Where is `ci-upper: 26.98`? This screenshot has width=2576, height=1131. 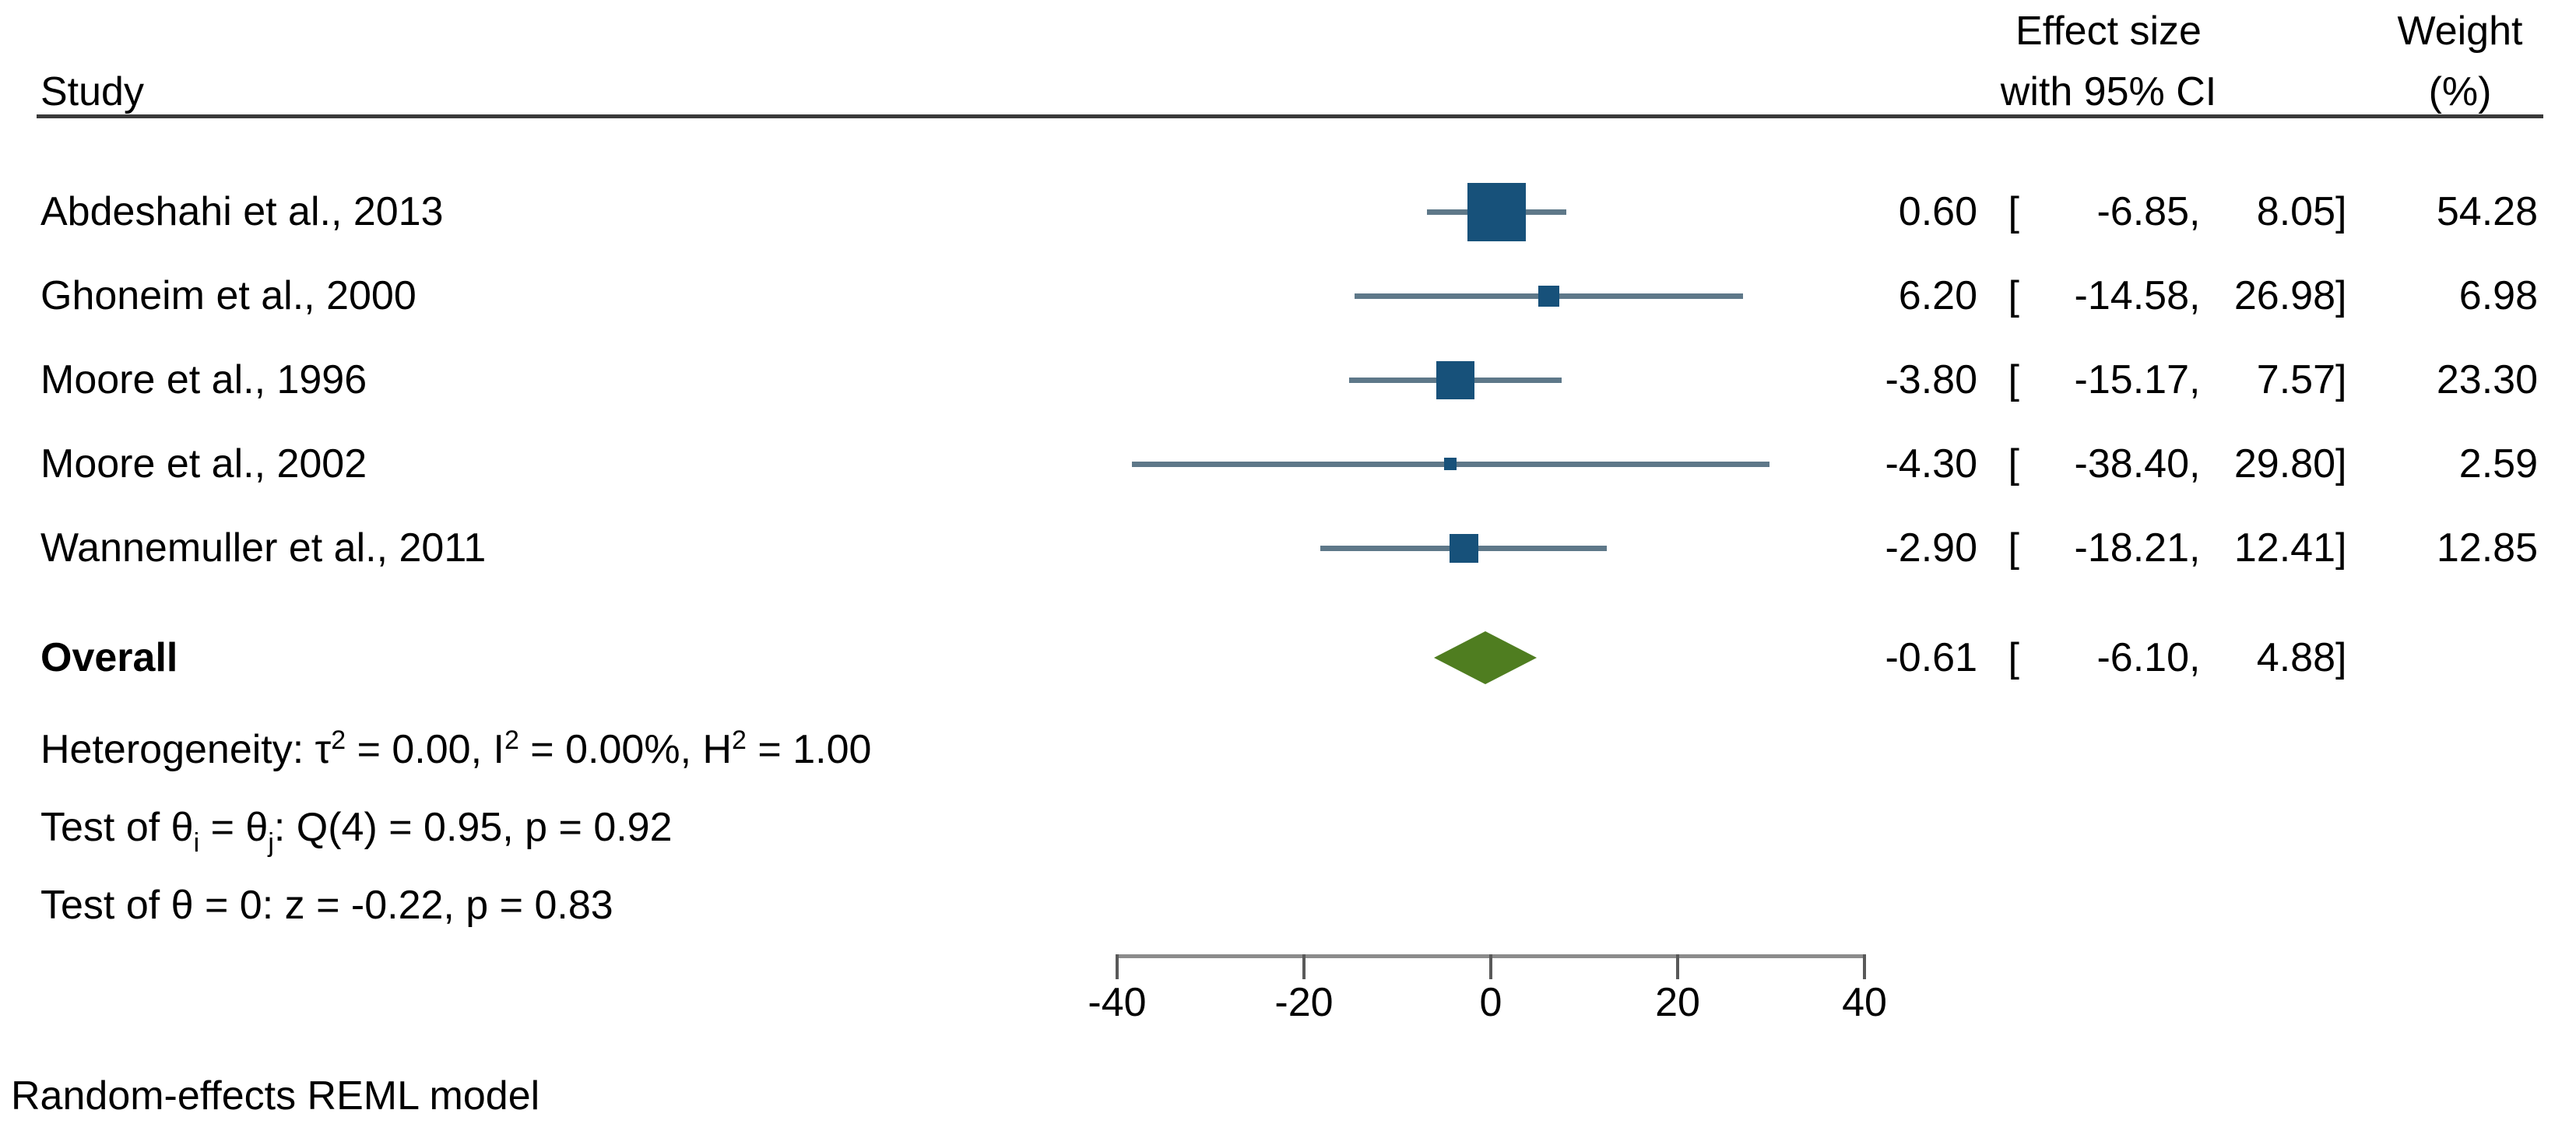 ci-upper: 26.98 is located at coordinates (2284, 295).